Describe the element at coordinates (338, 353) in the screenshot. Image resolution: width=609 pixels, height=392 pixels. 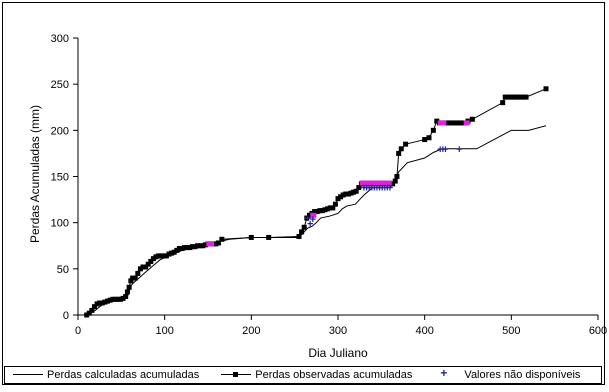
I see `x-axis-label: Dia Juliano` at that location.